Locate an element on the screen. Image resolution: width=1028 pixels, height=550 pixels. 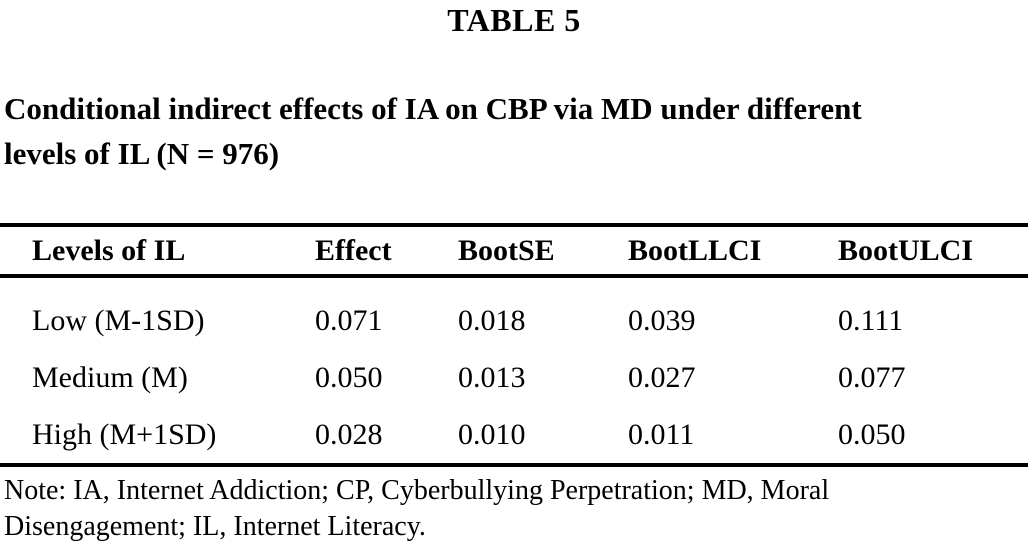
cell-bootse: 0.018 is located at coordinates (492, 320).